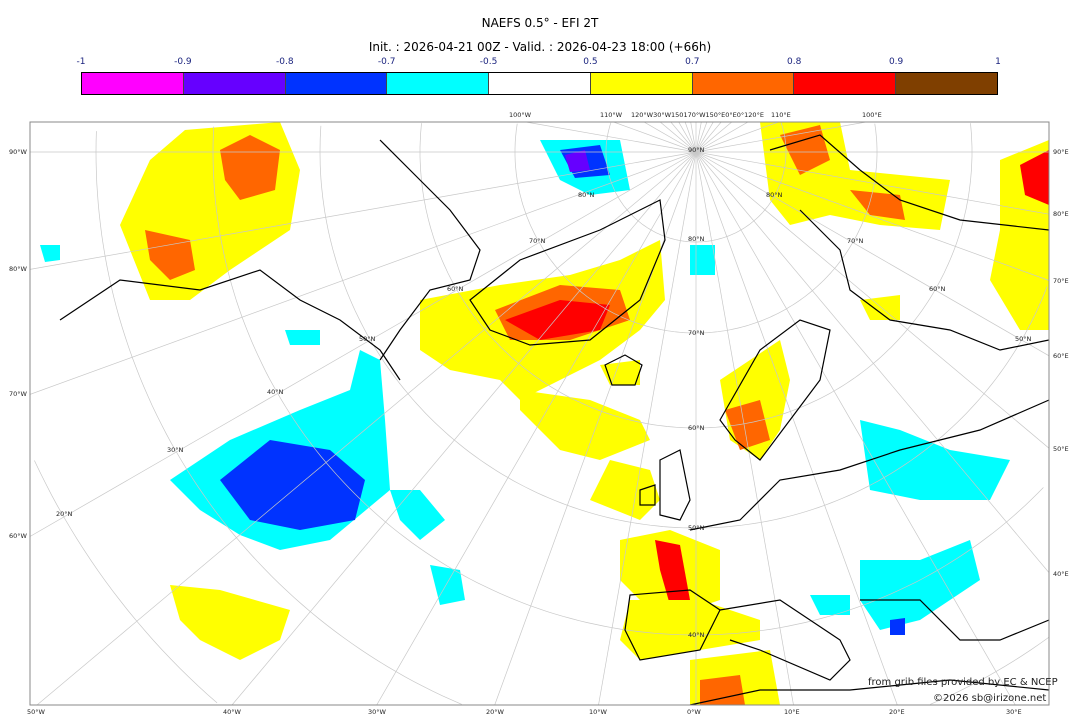 Image resolution: width=1080 pixels, height=718 pixels. What do you see at coordinates (1014, 712) in the screenshot?
I see `bottom-longitude-label: 30°E` at bounding box center [1014, 712].